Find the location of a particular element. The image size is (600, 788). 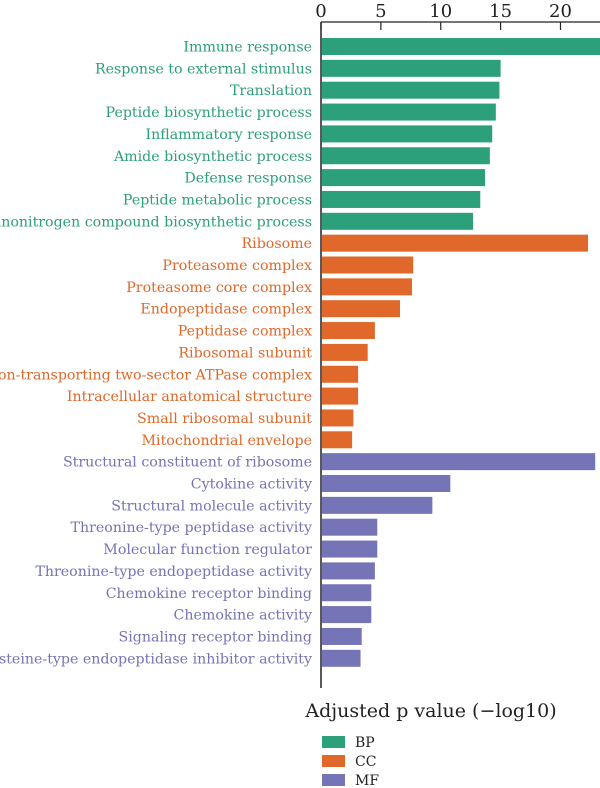

category-label: Amide biosynthetic process is located at coordinates (212, 157).